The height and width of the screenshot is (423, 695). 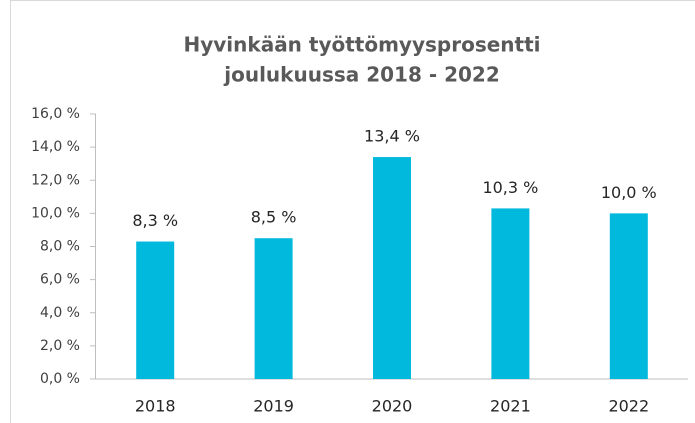 I want to click on y-tick-label: 4,0 %, so click(x=60, y=313).